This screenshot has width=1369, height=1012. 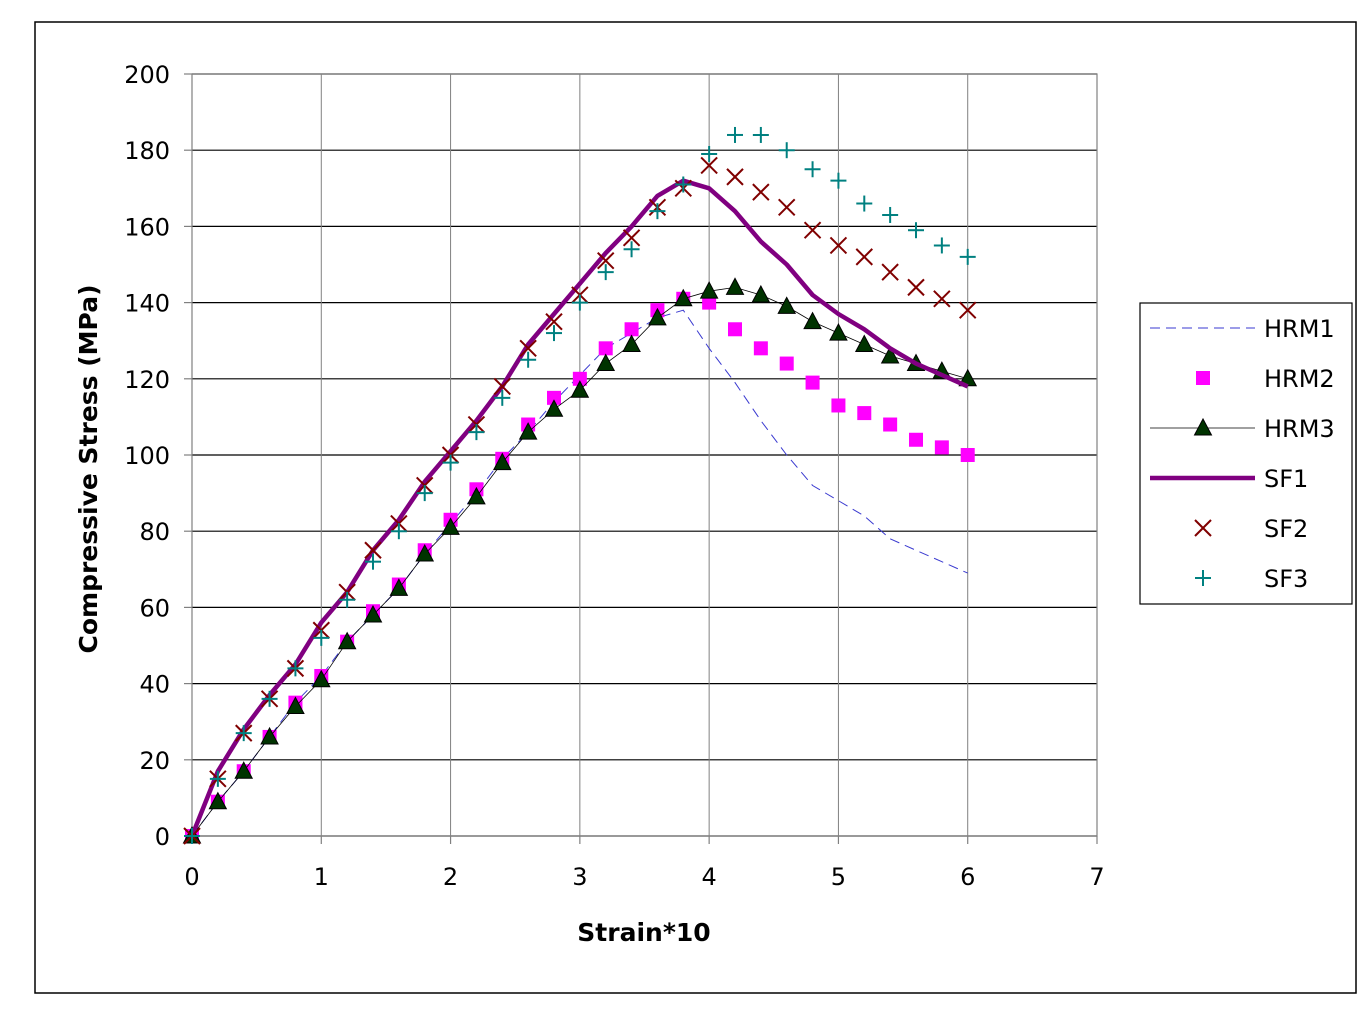 What do you see at coordinates (1203, 528) in the screenshot?
I see `legend-swatch-sf2` at bounding box center [1203, 528].